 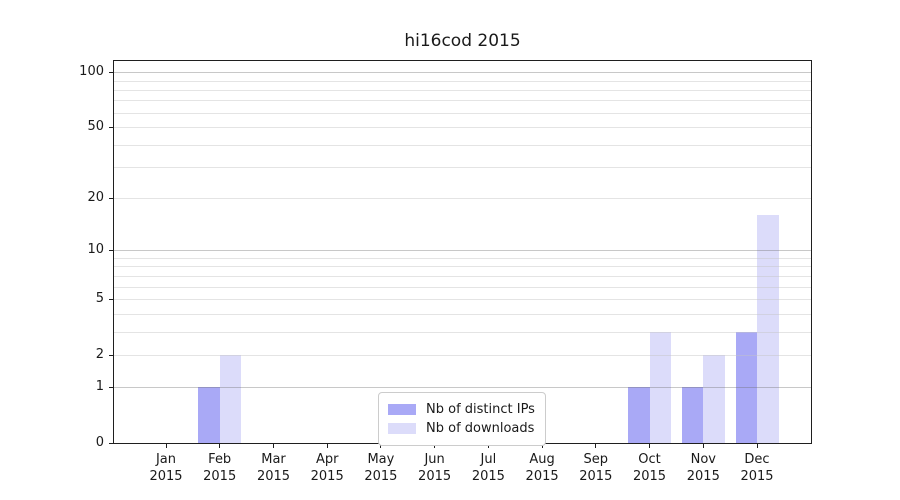 I want to click on x-tick-year-jan: 2015, so click(x=166, y=476).